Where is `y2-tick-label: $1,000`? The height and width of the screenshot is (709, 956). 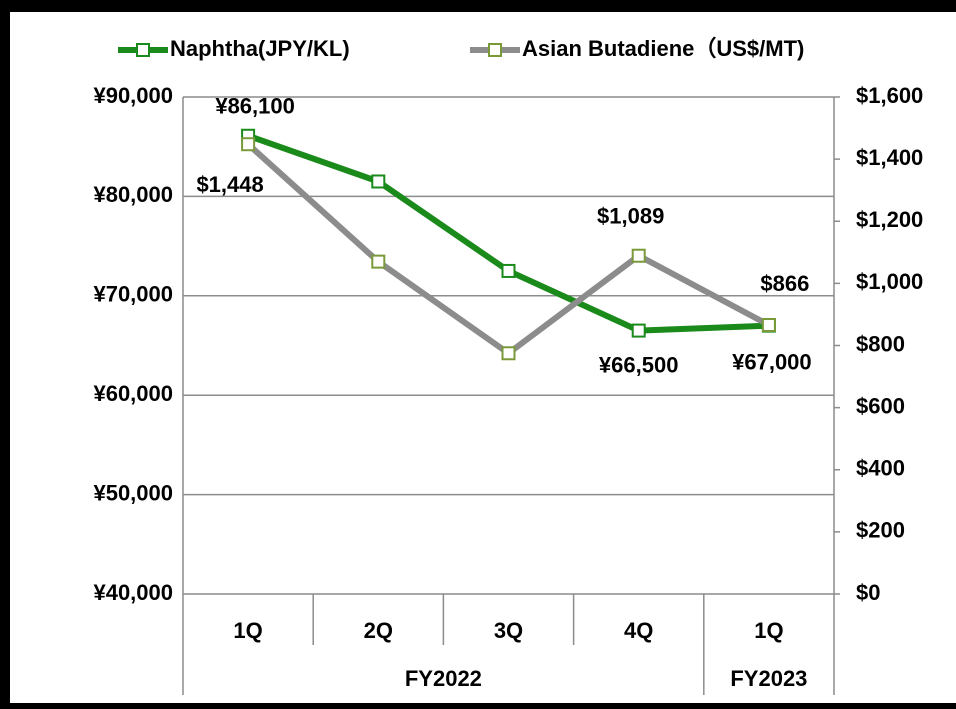 y2-tick-label: $1,000 is located at coordinates (889, 281).